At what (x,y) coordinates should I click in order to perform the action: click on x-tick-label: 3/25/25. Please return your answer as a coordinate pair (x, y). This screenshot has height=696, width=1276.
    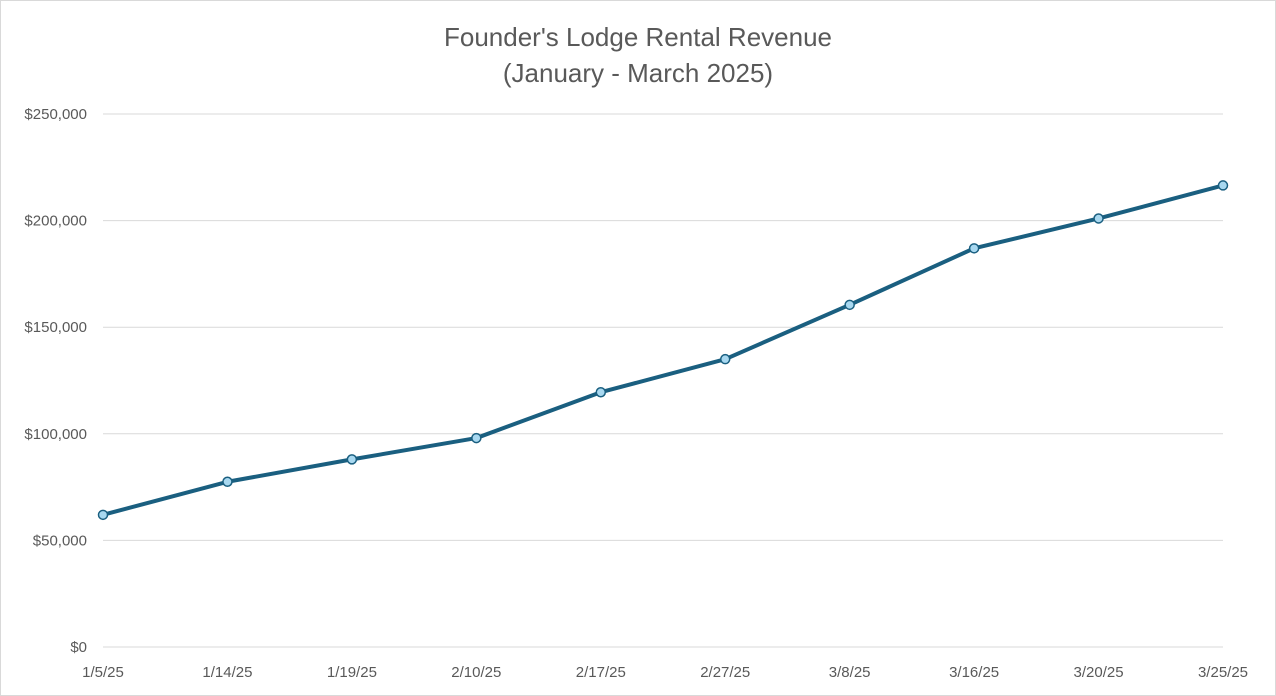
    Looking at the image, I should click on (1223, 672).